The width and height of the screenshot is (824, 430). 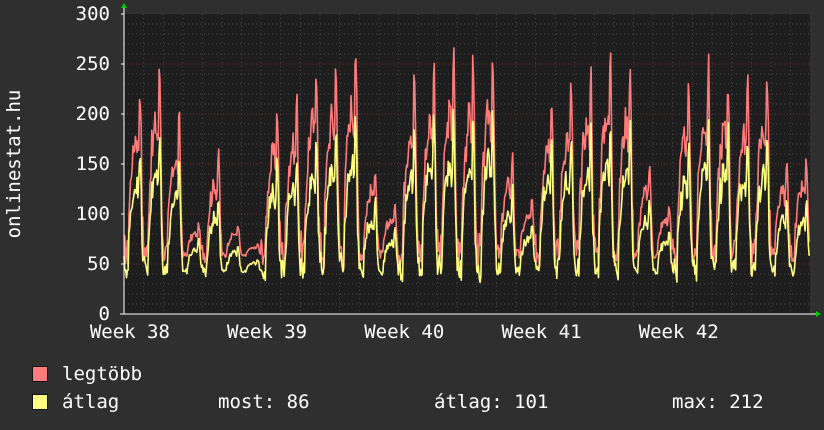 I want to click on x-tick-label: Week 41, so click(x=541, y=332).